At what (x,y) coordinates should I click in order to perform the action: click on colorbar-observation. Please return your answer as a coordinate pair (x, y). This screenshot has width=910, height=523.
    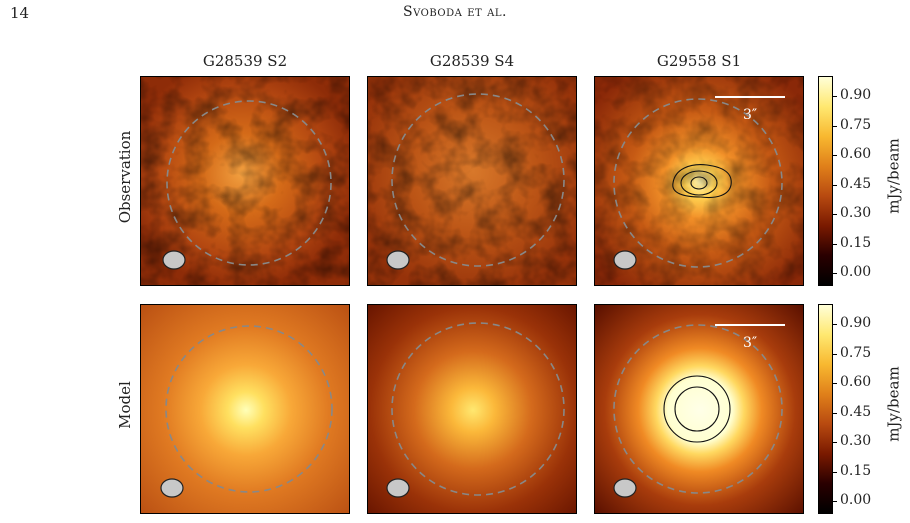
    Looking at the image, I should click on (825, 181).